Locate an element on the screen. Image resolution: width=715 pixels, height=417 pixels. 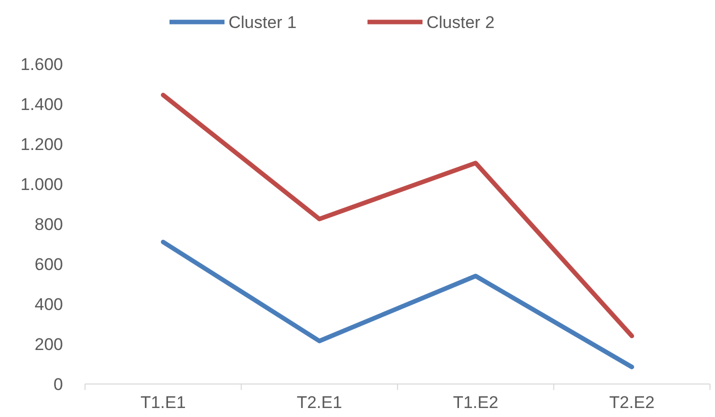
x-tick-label: T1.E1 is located at coordinates (163, 402).